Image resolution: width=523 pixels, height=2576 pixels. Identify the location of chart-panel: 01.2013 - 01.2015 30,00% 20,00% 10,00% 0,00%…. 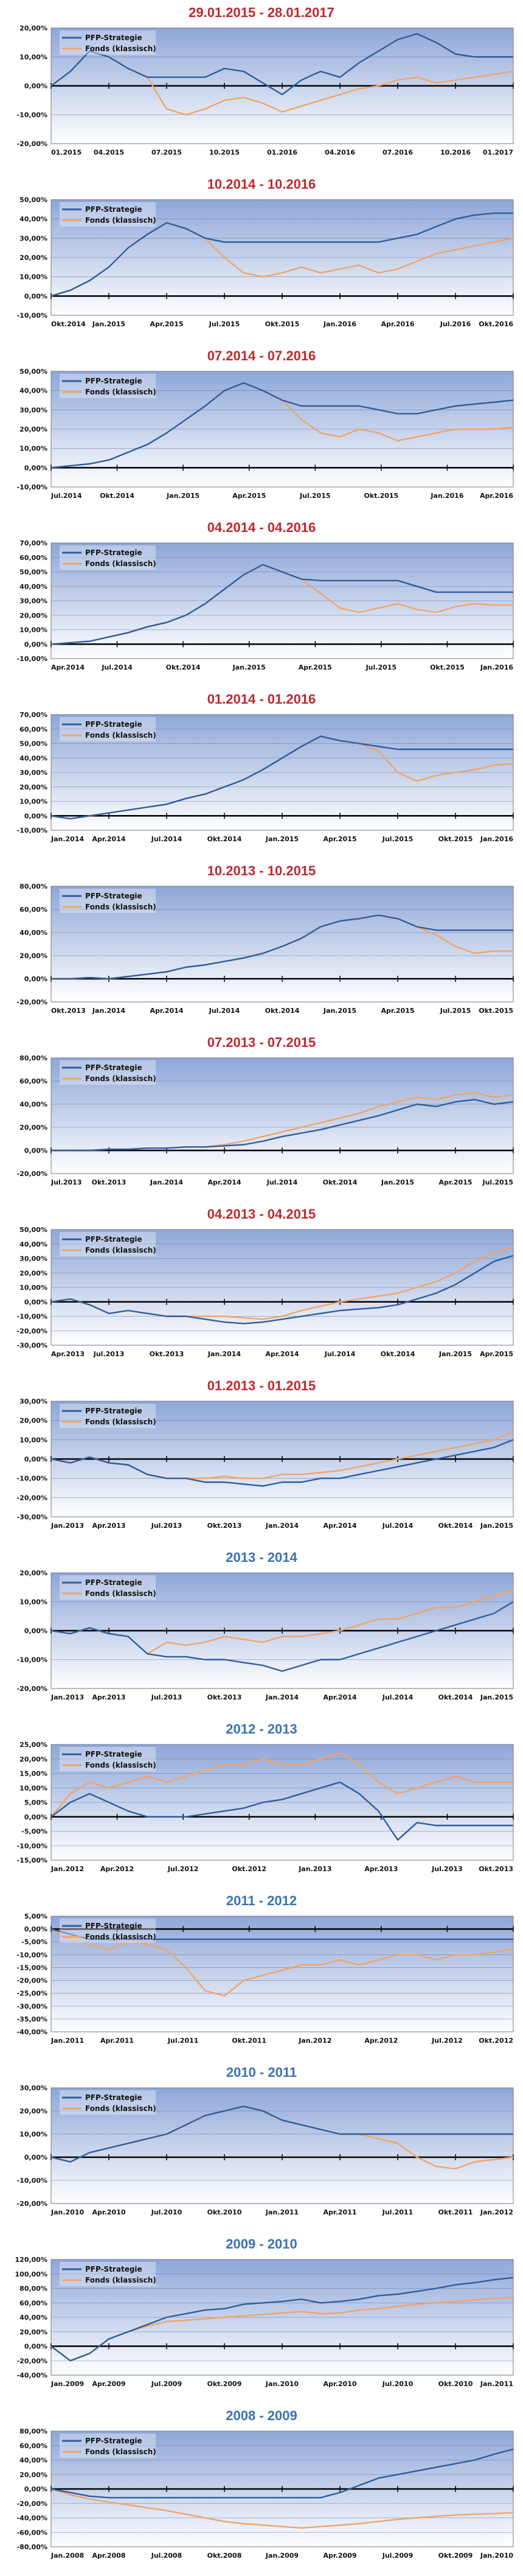
(261, 1456).